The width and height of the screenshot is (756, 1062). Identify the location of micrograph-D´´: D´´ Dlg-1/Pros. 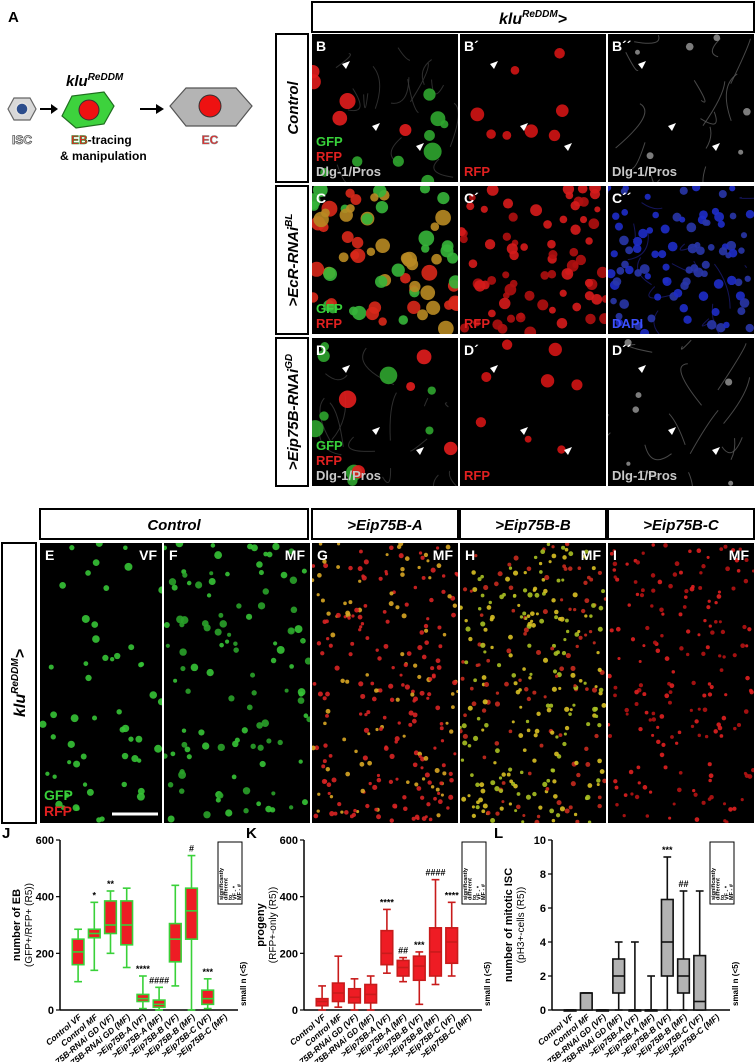
(681, 412).